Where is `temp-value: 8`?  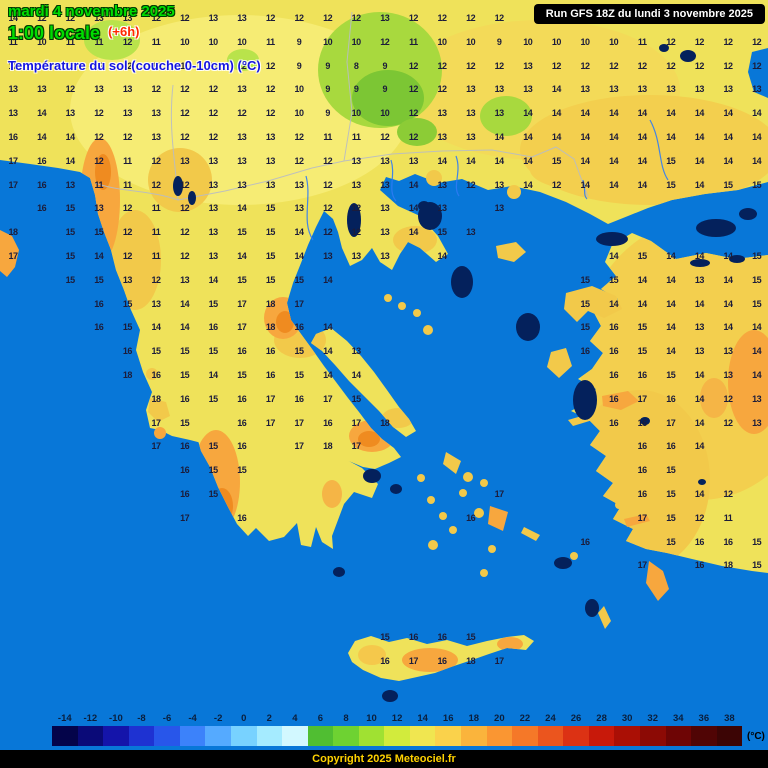
temp-value: 8 is located at coordinates (356, 65).